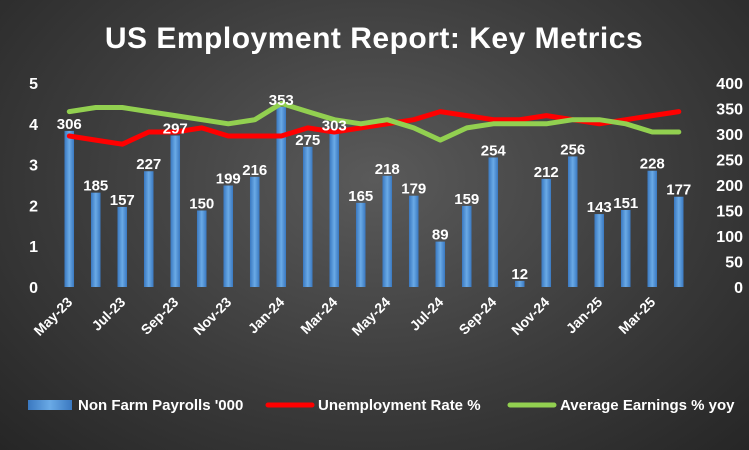  What do you see at coordinates (387, 169) in the screenshot?
I see `bar-data-label: 218` at bounding box center [387, 169].